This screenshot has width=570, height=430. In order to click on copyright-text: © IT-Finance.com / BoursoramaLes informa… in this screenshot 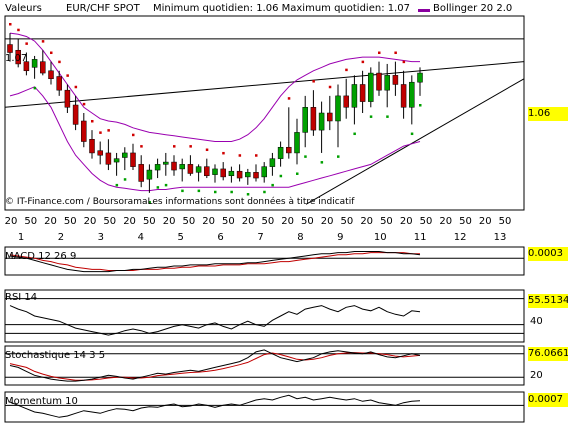, I will do `click(180, 202)`.